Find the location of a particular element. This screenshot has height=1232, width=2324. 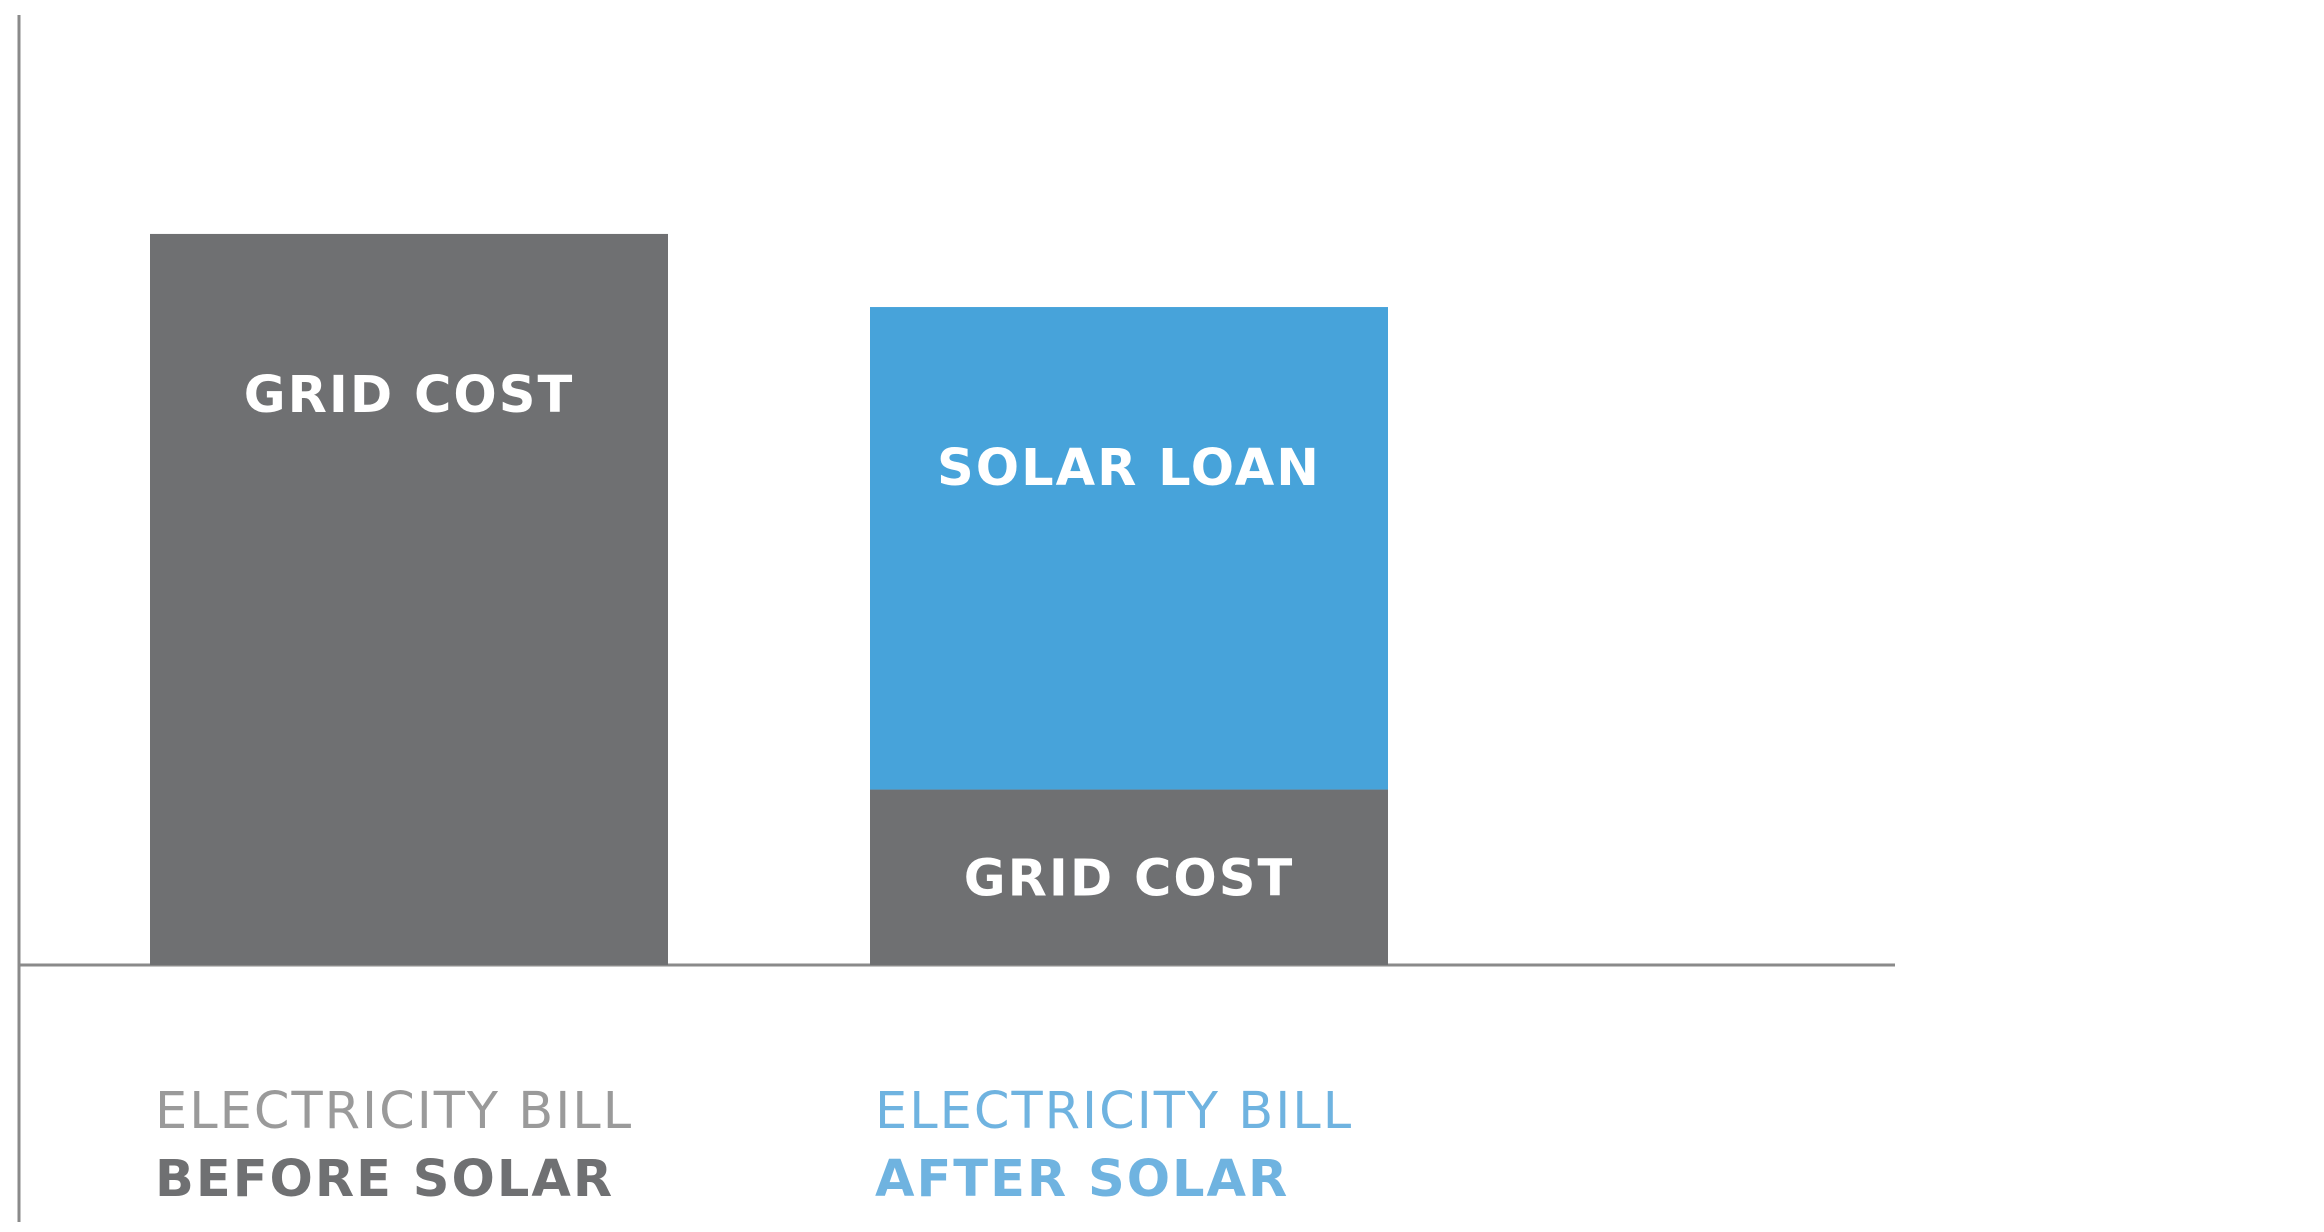

bar-segment-solar-loan is located at coordinates (1129, 548).